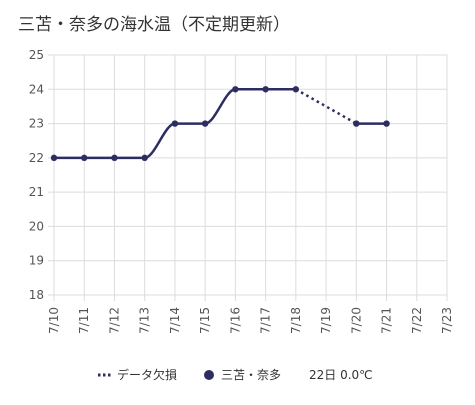  Describe the element at coordinates (417, 320) in the screenshot. I see `x-tick-label: 7/22` at that location.